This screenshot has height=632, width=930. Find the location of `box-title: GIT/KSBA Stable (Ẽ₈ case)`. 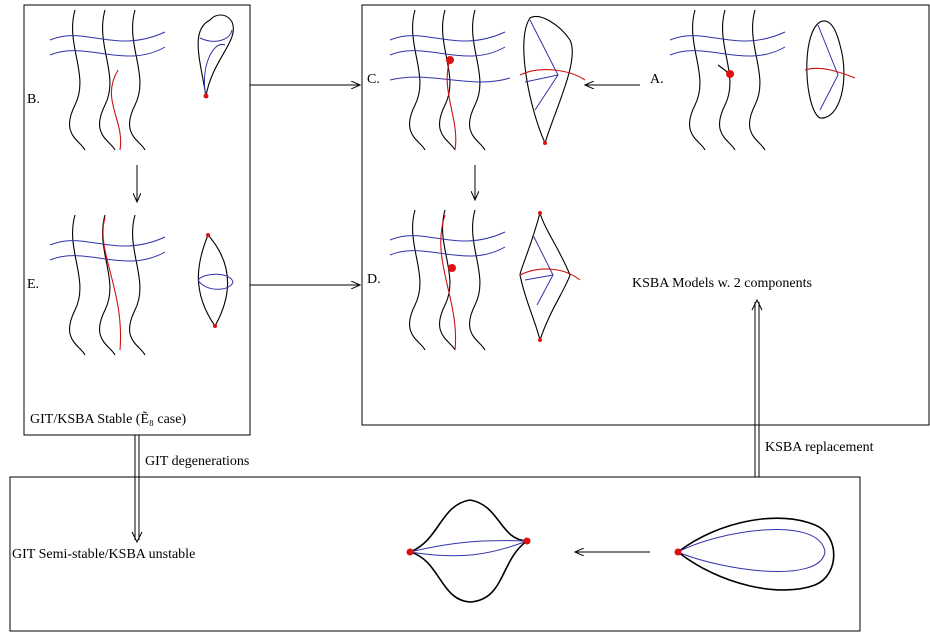

box-title: GIT/KSBA Stable (Ẽ₈ case) is located at coordinates (108, 419).